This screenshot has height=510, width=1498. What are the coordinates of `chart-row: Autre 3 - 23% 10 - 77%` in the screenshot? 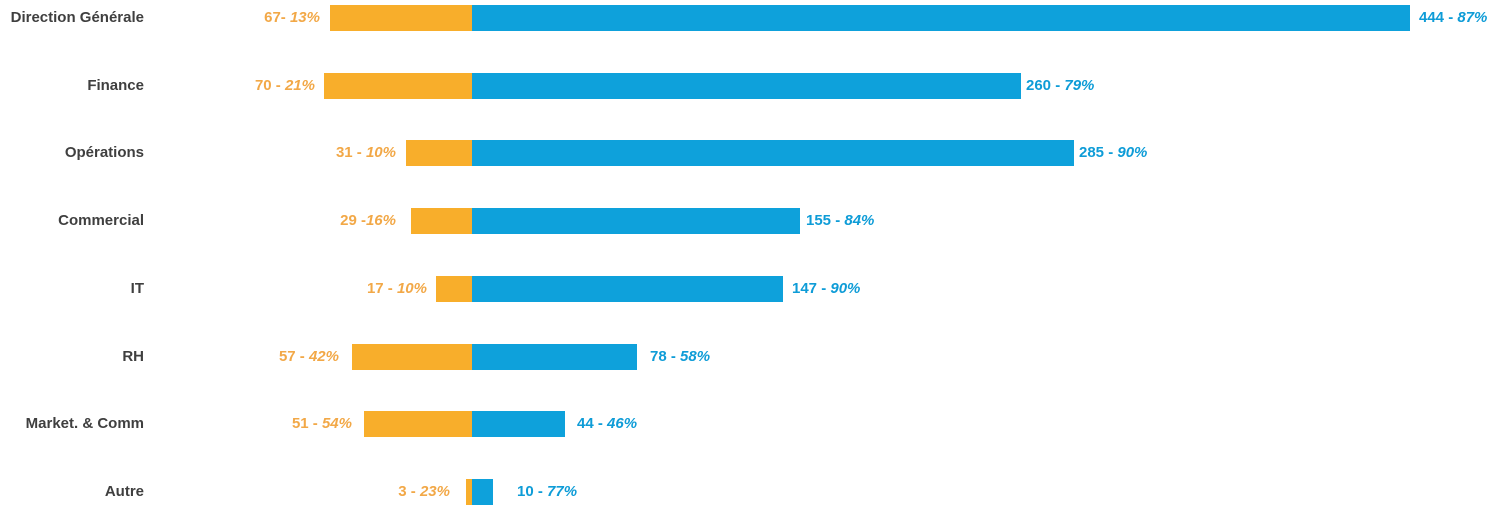 It's located at (749, 491).